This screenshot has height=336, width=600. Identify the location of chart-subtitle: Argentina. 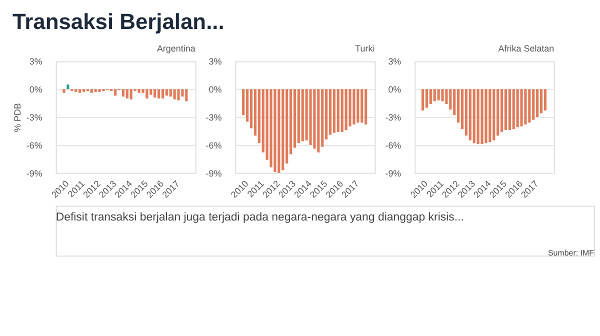
(176, 48).